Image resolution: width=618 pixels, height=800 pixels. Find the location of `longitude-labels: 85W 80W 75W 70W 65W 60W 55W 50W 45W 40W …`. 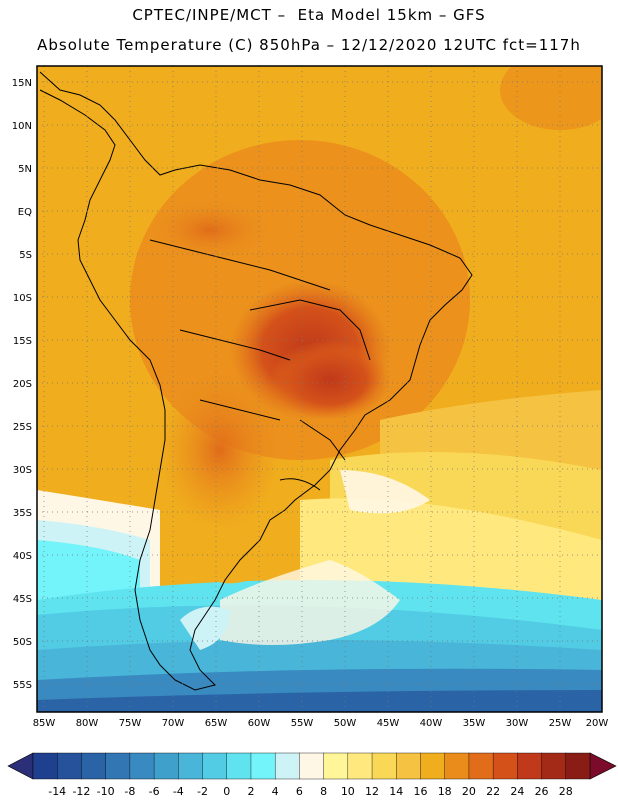

longitude-labels: 85W 80W 75W 70W 65W 60W 55W 50W 45W 40W … is located at coordinates (321, 723).